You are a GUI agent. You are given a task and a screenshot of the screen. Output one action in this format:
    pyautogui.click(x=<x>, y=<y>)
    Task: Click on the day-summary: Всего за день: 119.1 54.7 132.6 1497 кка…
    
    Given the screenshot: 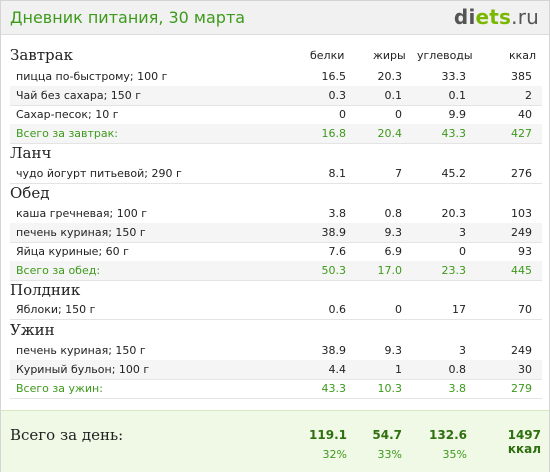 What is the action you would take?
    pyautogui.click(x=275, y=441)
    